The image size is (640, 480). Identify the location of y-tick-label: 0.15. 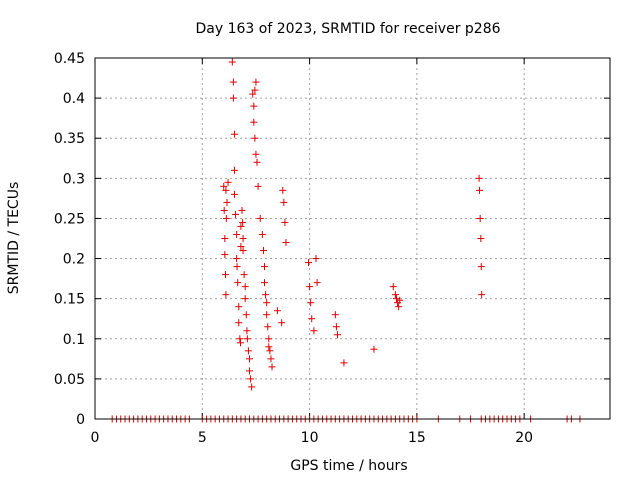
(69, 300).